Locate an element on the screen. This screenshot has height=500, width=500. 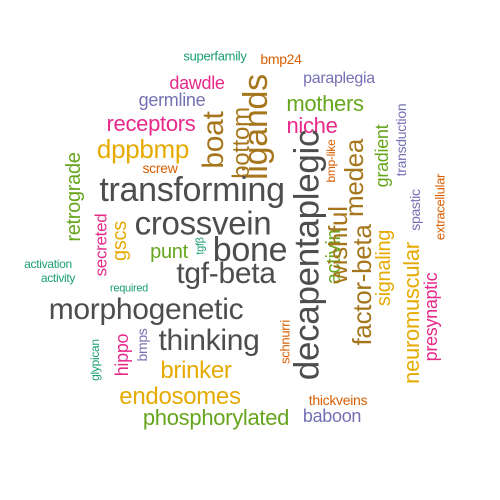
word-paraplegia: paraplegia is located at coordinates (339, 78).